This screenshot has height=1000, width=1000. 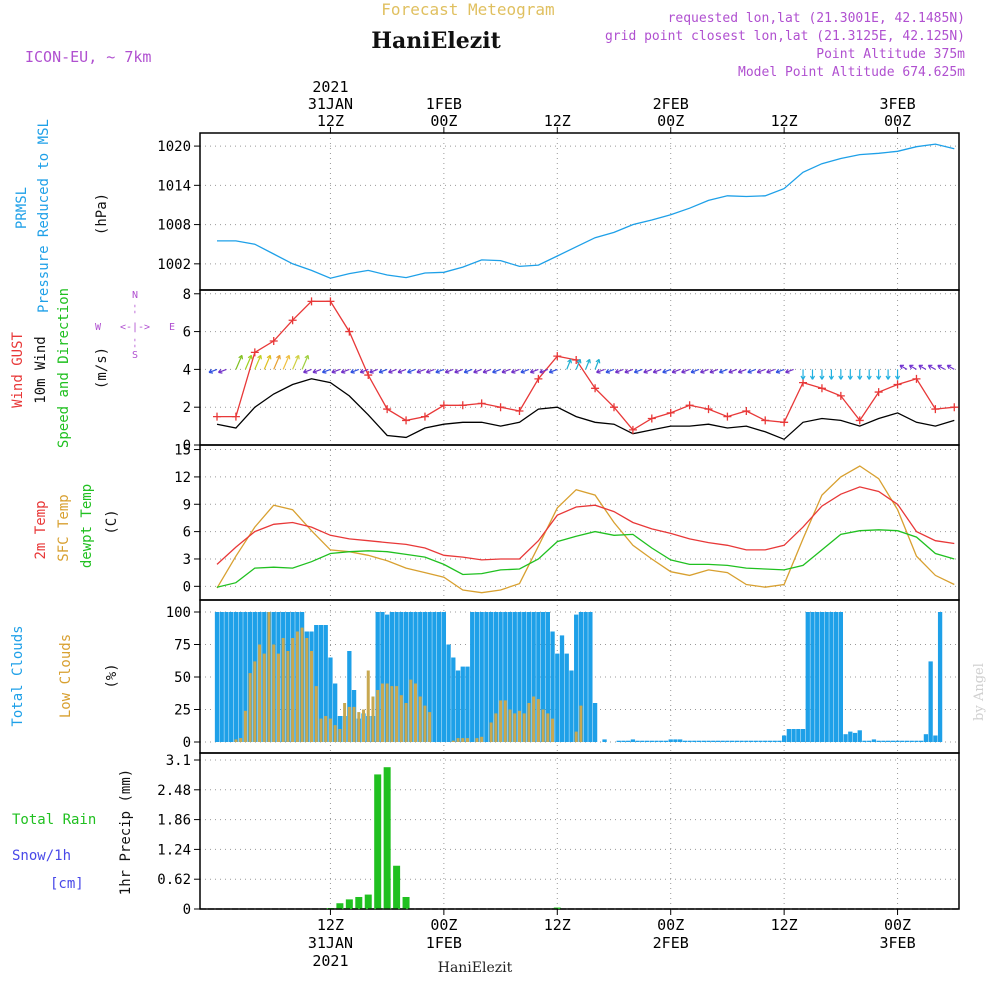 What do you see at coordinates (586, 365) in the screenshot?
I see `wind-gust-line` at bounding box center [586, 365].